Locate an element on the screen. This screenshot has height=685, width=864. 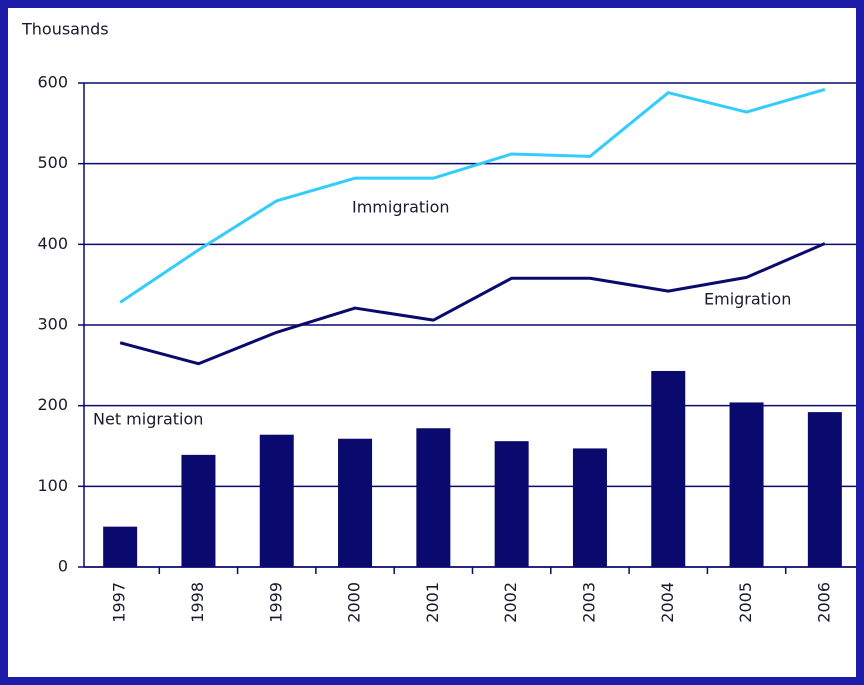
x-tick-label: 2005 is located at coordinates (745, 602).